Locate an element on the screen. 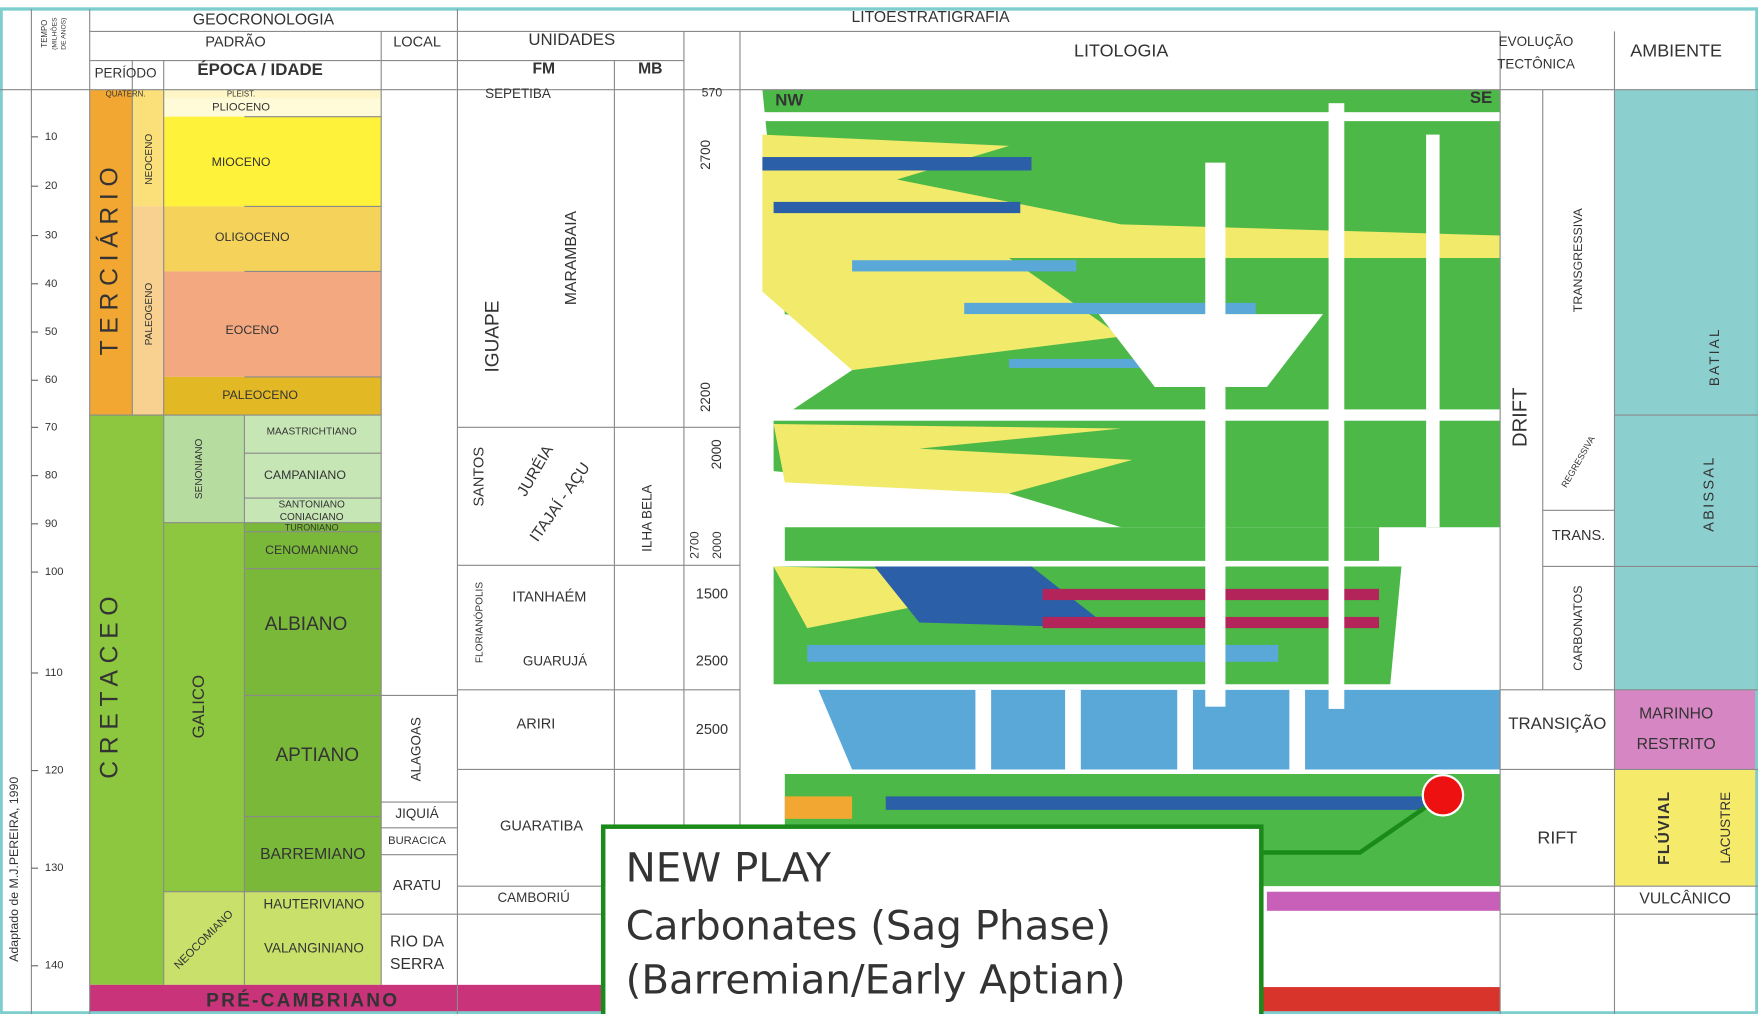 This screenshot has height=1014, width=1758. label: CRETACEO is located at coordinates (110, 684).